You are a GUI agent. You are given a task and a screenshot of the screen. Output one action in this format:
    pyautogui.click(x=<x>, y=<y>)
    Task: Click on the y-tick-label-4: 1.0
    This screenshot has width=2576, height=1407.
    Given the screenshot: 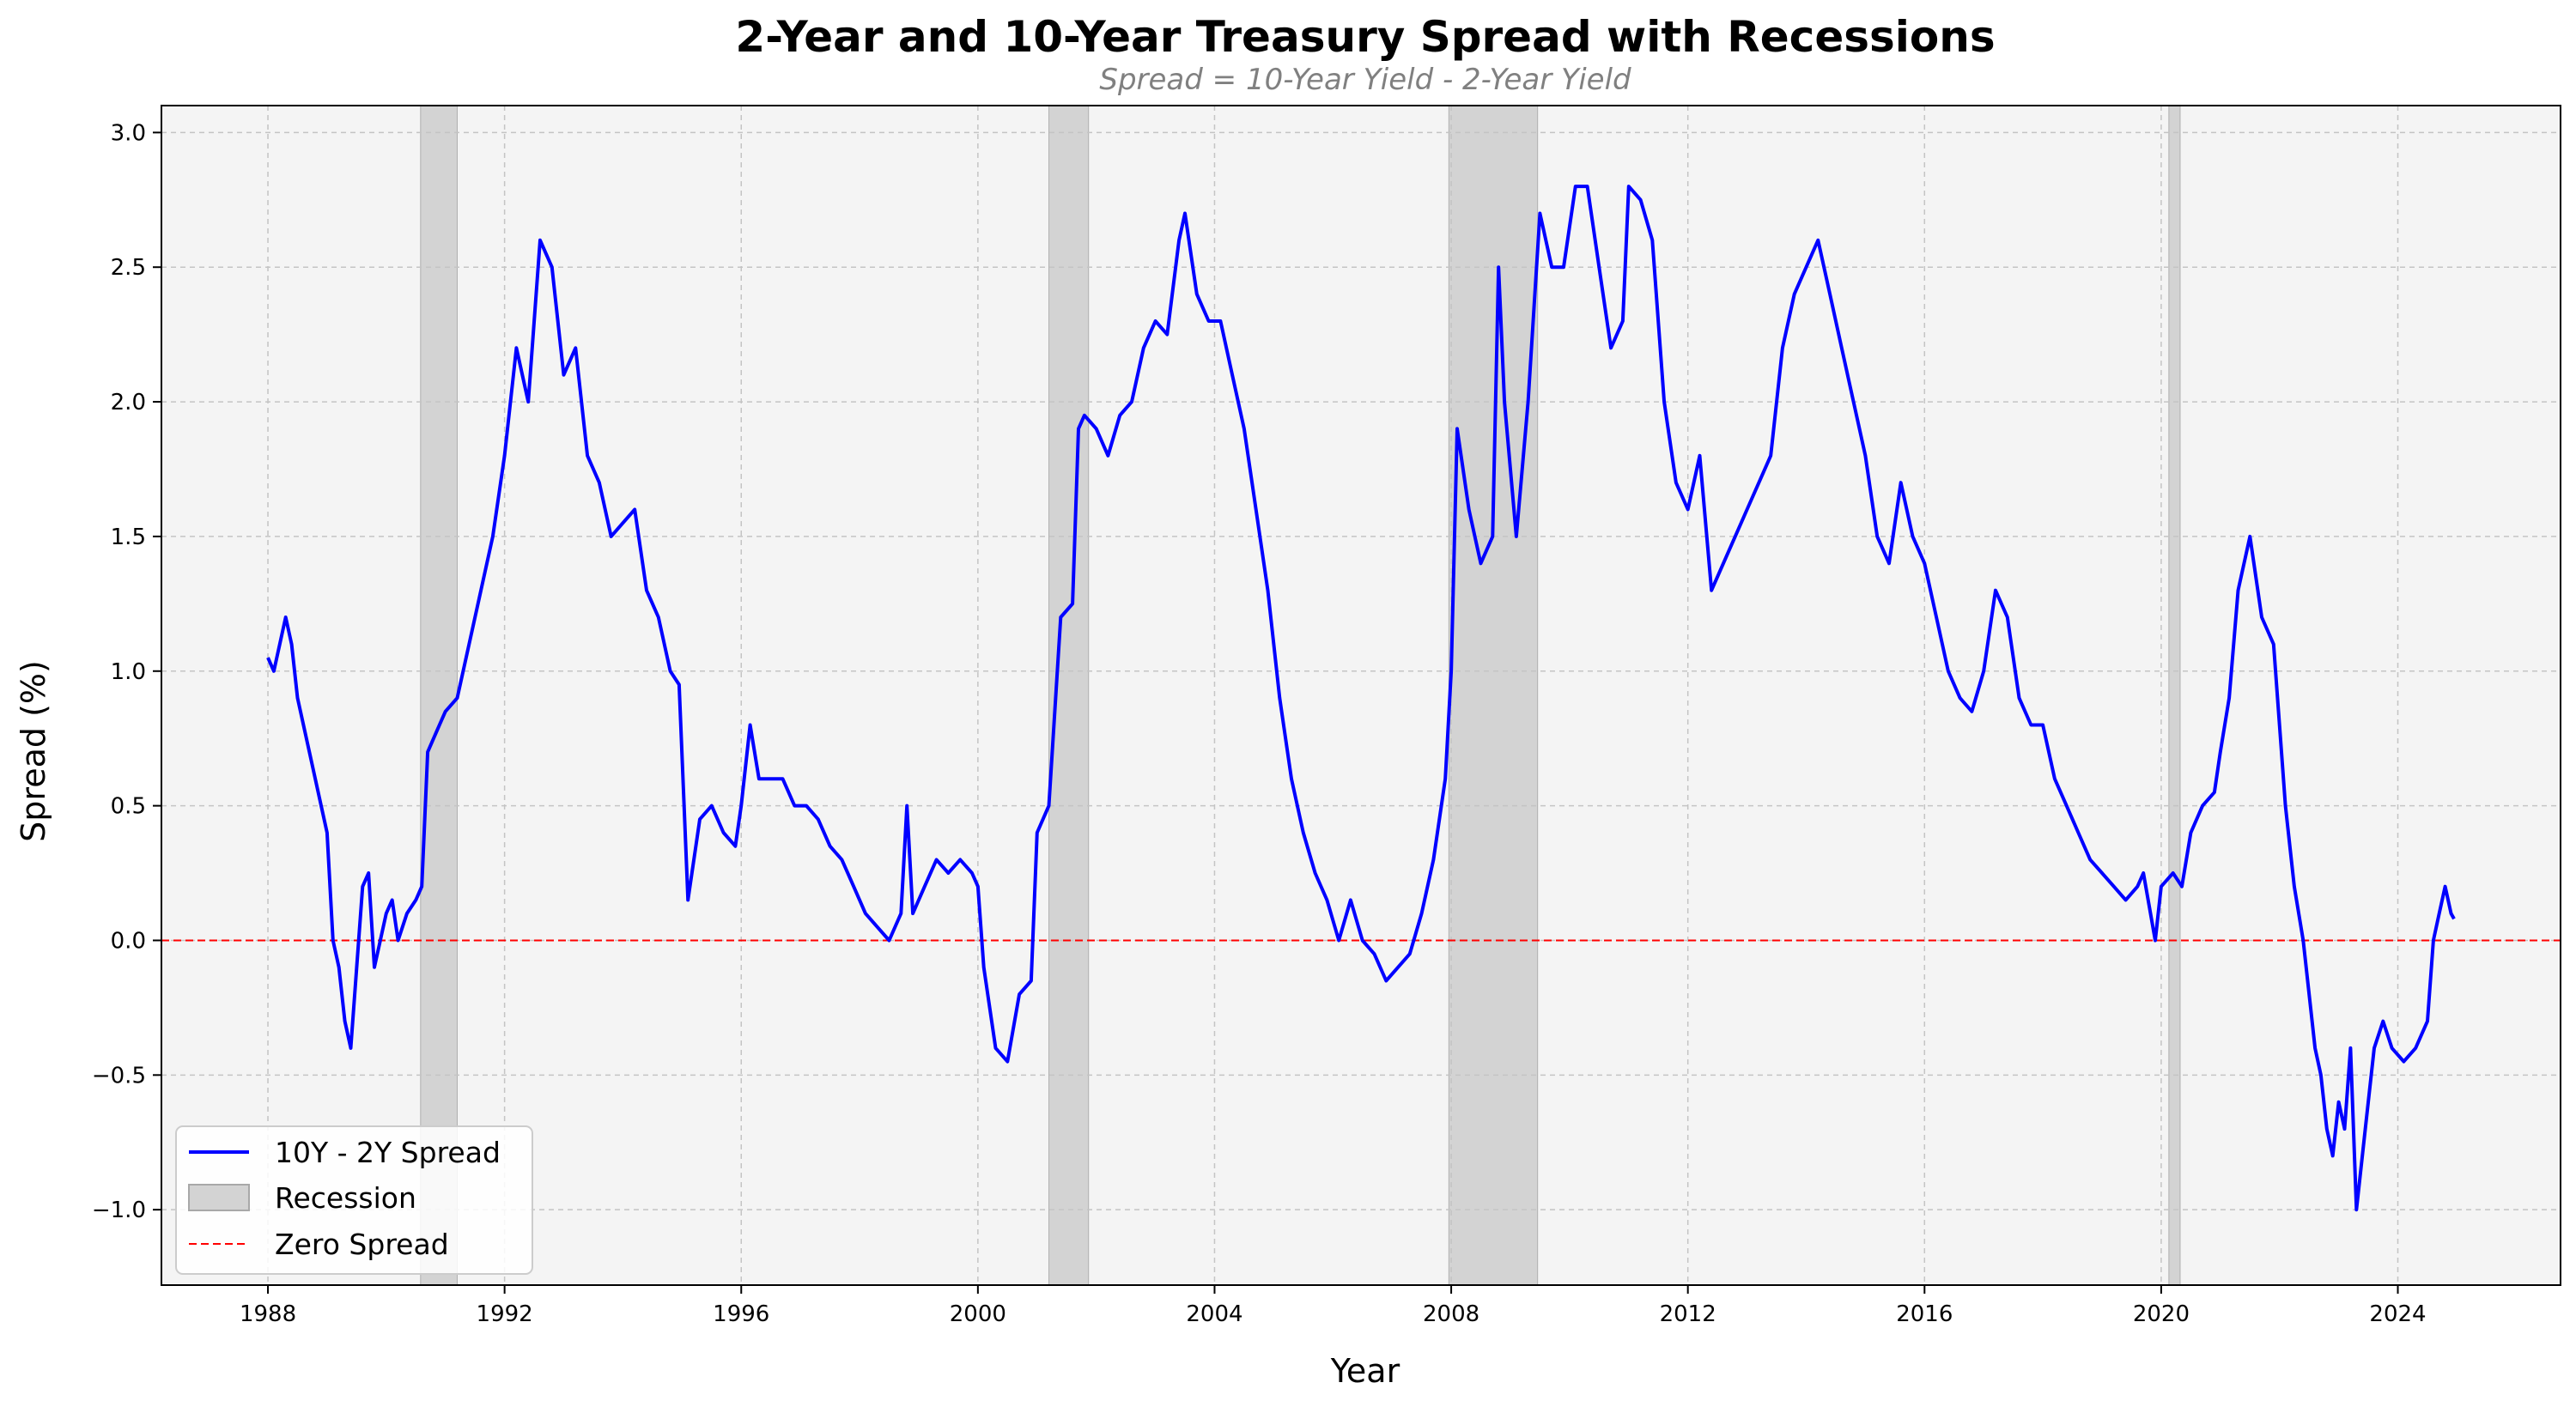 What is the action you would take?
    pyautogui.click(x=128, y=672)
    